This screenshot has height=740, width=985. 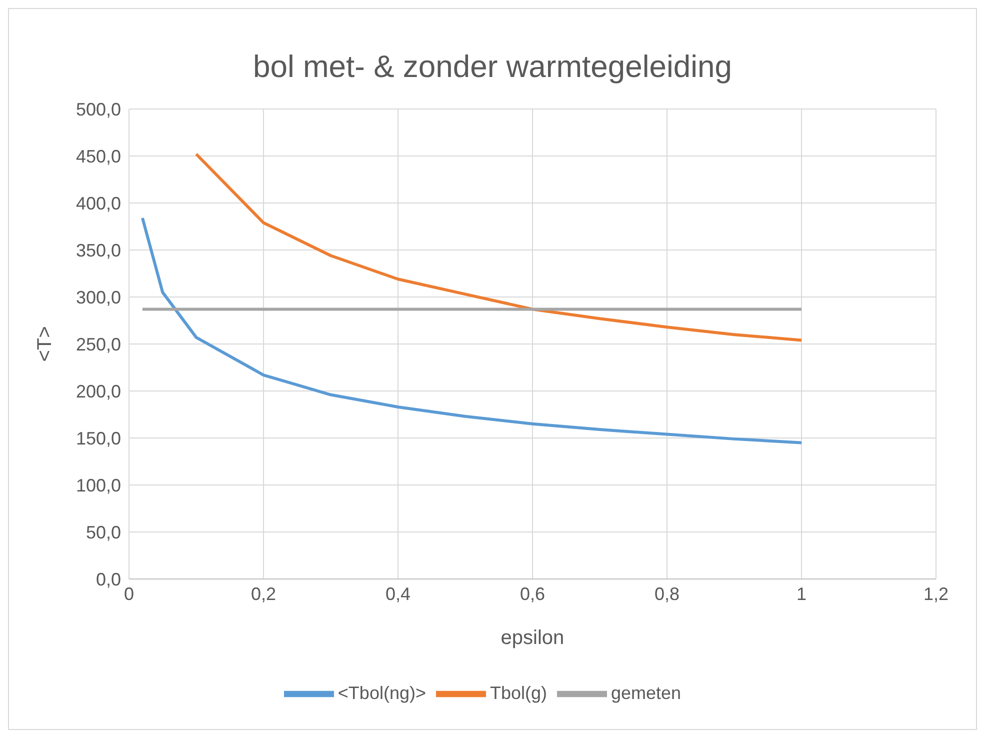 I want to click on x-axis-title: epsilon, so click(x=532, y=638).